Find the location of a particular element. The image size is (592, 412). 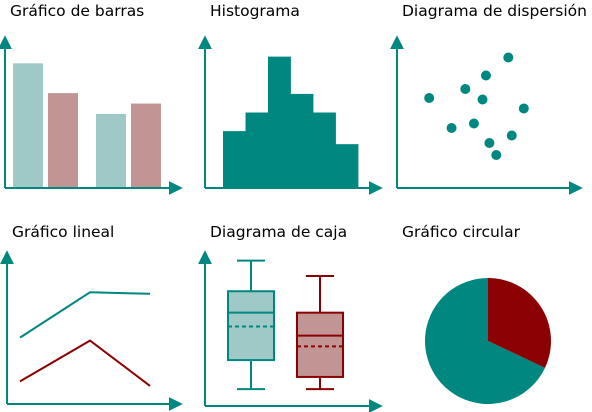

scatter-points is located at coordinates (476, 106).